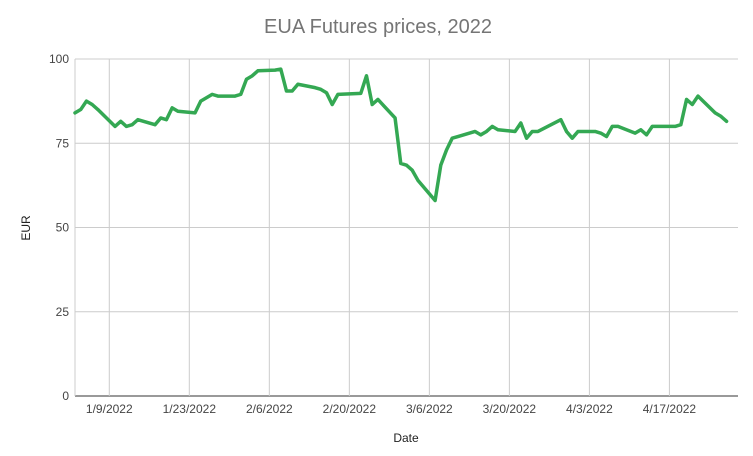 This screenshot has width=753, height=456. I want to click on x-tick-label: 3/6/2022, so click(429, 409).